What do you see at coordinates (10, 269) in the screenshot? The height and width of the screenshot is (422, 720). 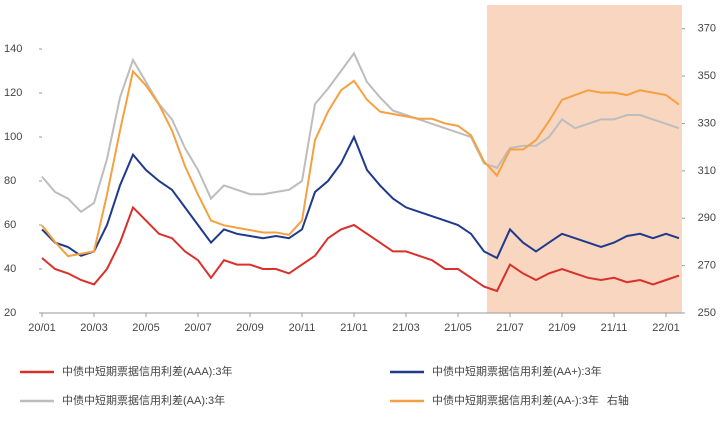 I see `y-tick-label: 40` at bounding box center [10, 269].